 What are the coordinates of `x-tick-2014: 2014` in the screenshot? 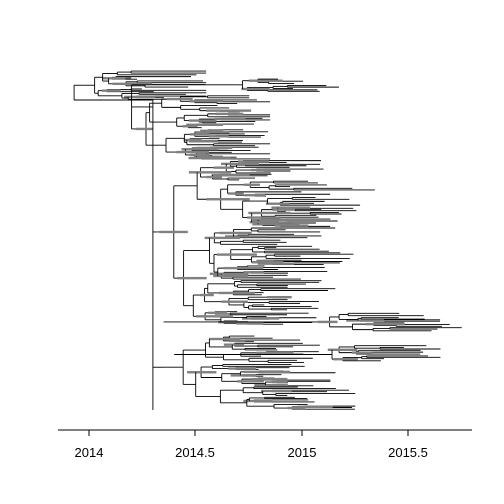 It's located at (89, 445).